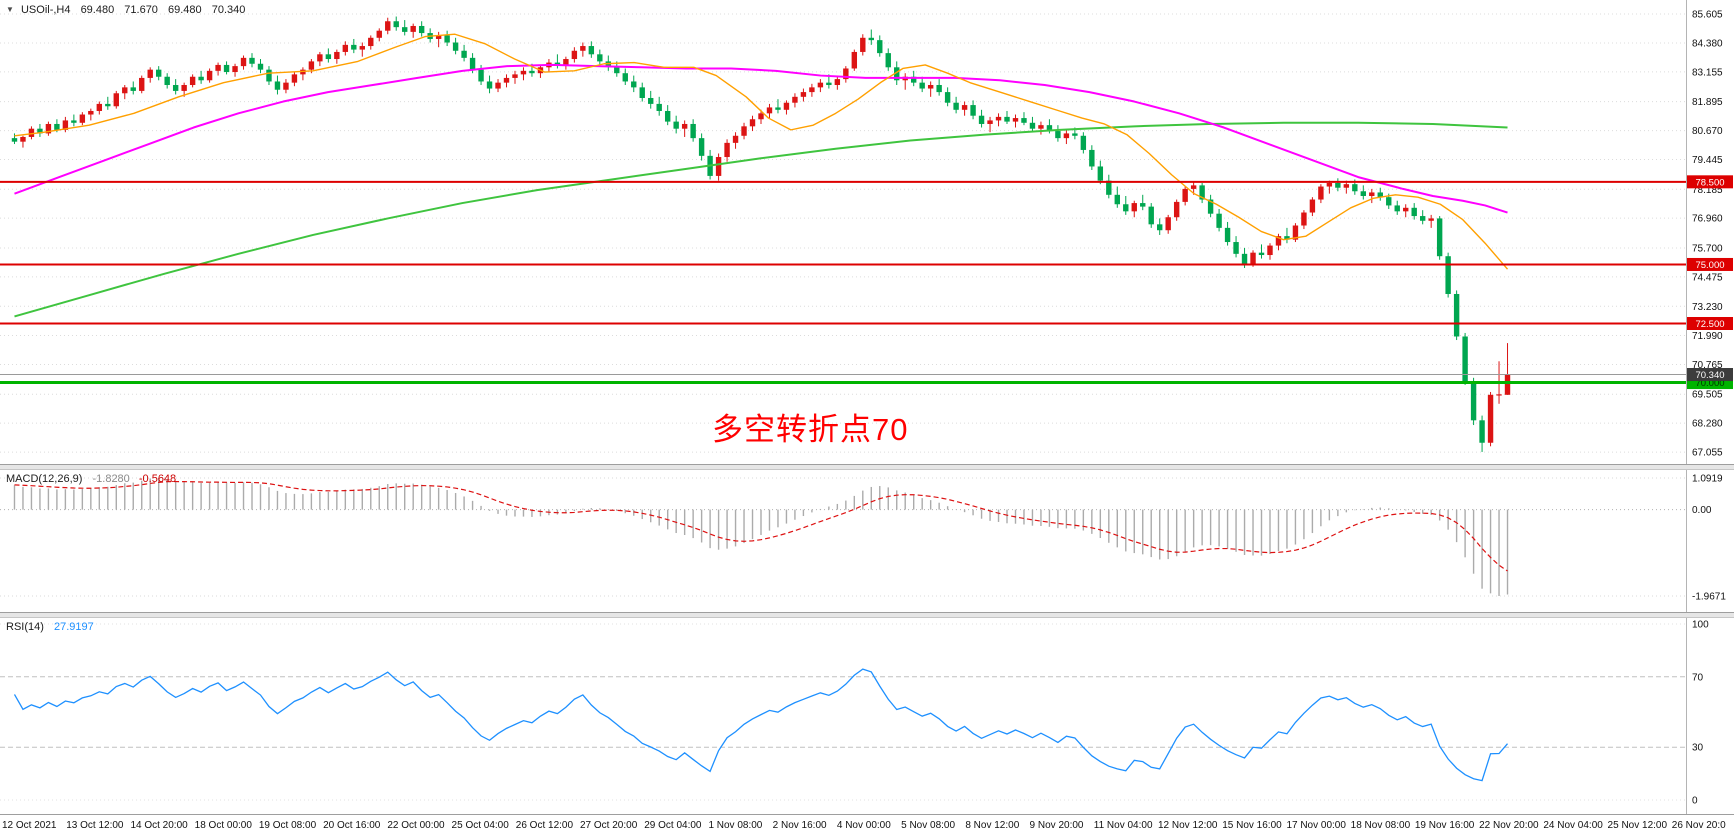 This screenshot has width=1734, height=836. I want to click on svg-text: 85.605, so click(1707, 15).